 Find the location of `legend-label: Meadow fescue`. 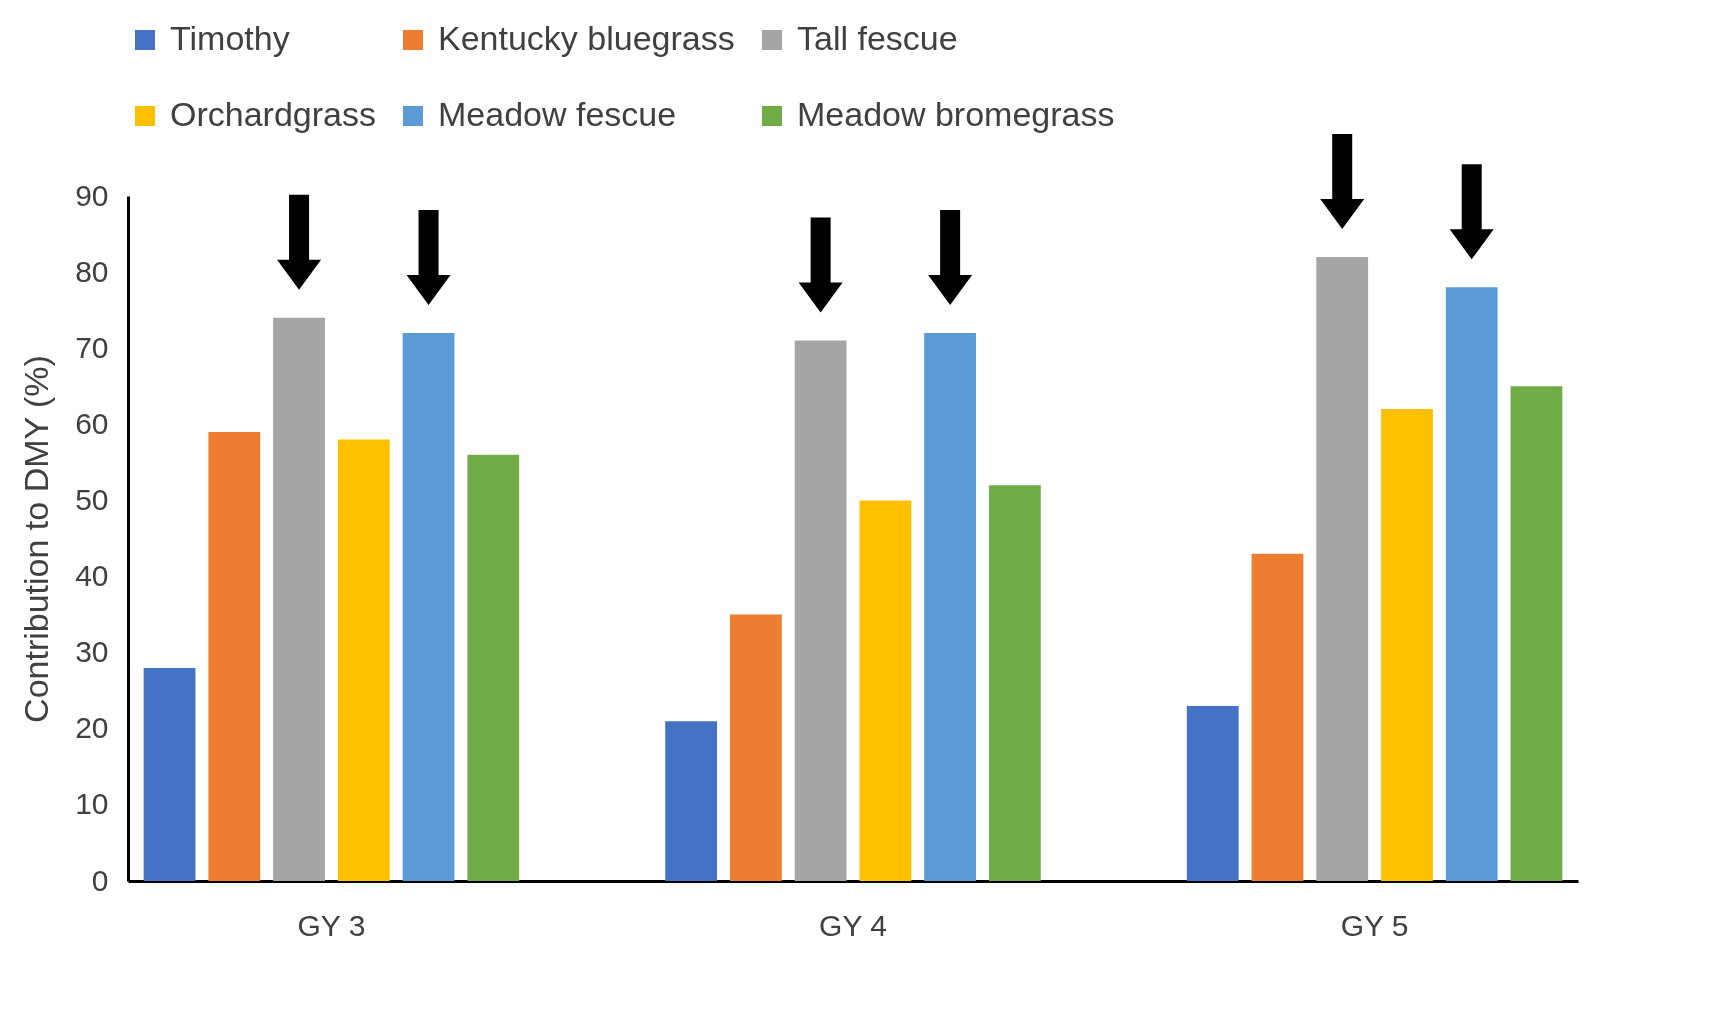

legend-label: Meadow fescue is located at coordinates (557, 114).